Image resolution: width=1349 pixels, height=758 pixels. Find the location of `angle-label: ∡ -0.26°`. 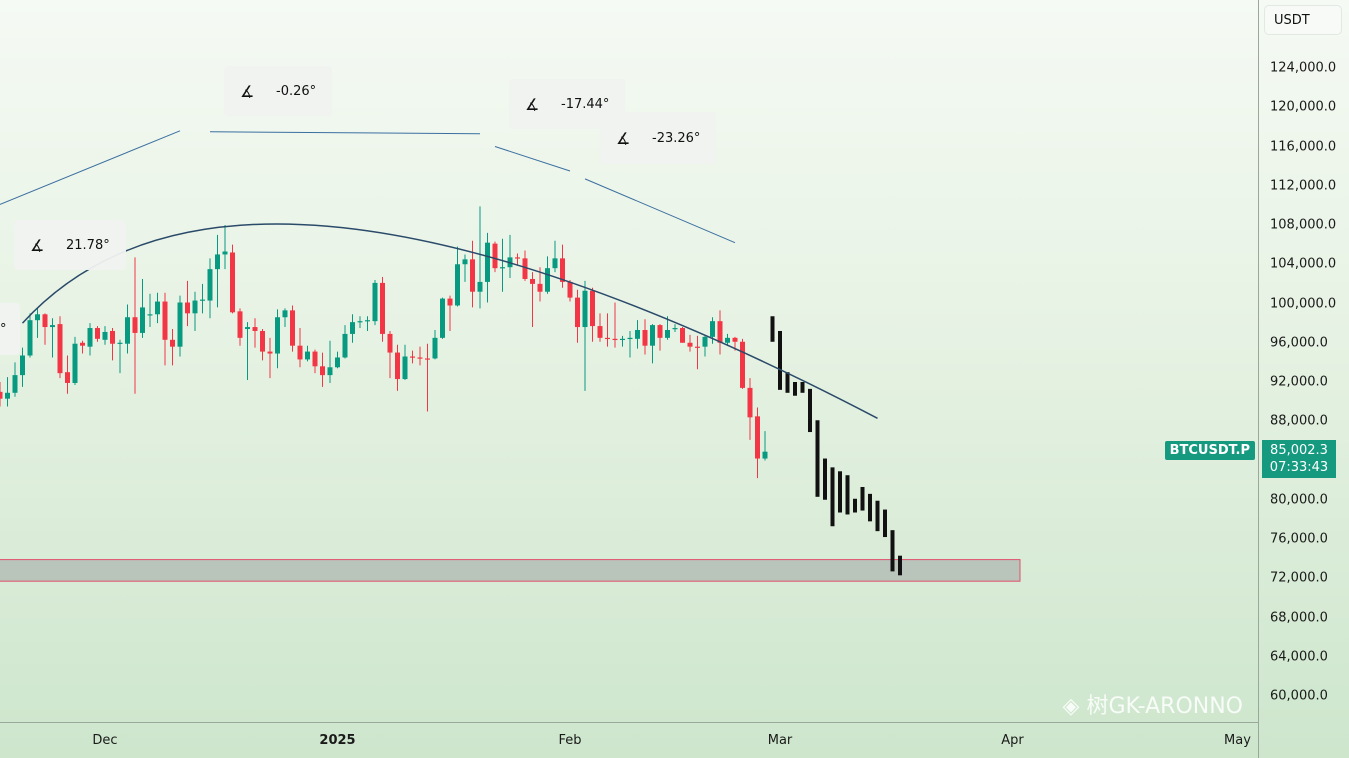

angle-label: ∡ -0.26° is located at coordinates (278, 91).